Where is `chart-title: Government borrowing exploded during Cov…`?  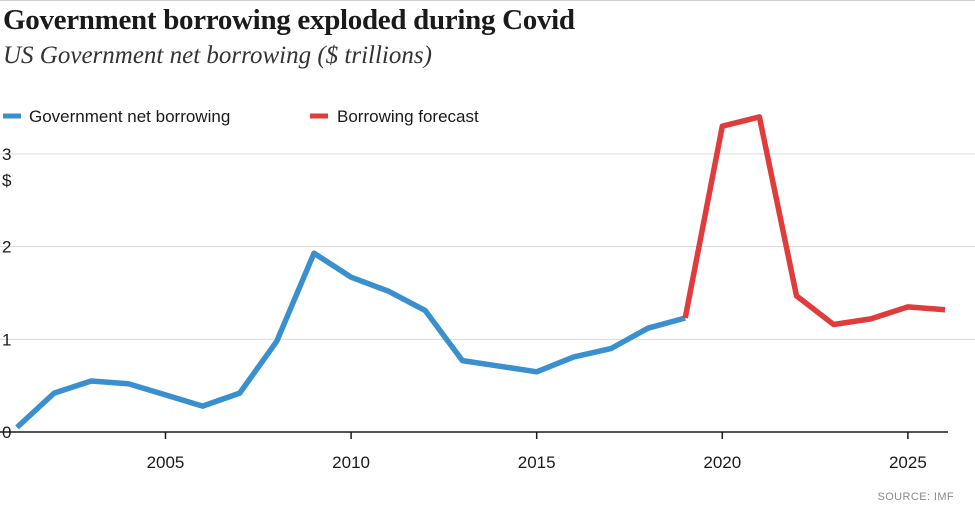
chart-title: Government borrowing exploded during Cov… is located at coordinates (289, 20).